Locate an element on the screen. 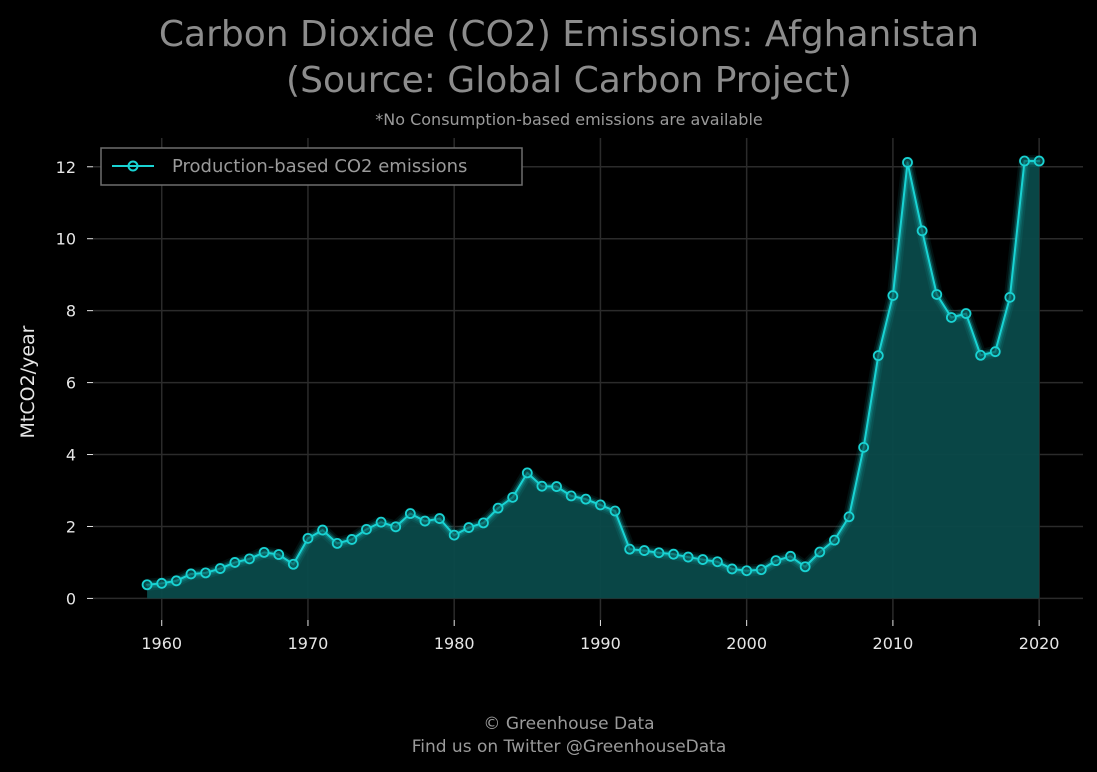  x-tick-label: 2020 is located at coordinates (1039, 643).